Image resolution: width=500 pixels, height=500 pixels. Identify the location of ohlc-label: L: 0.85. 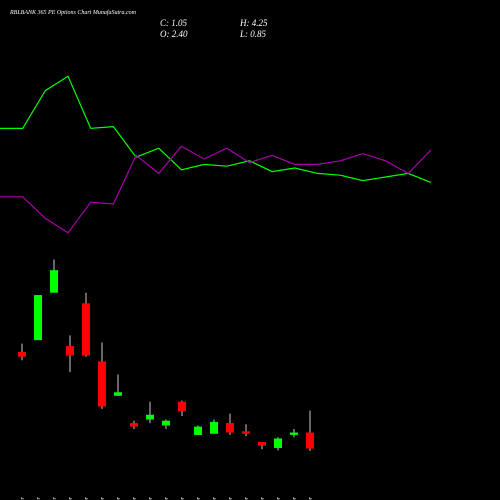
(253, 34).